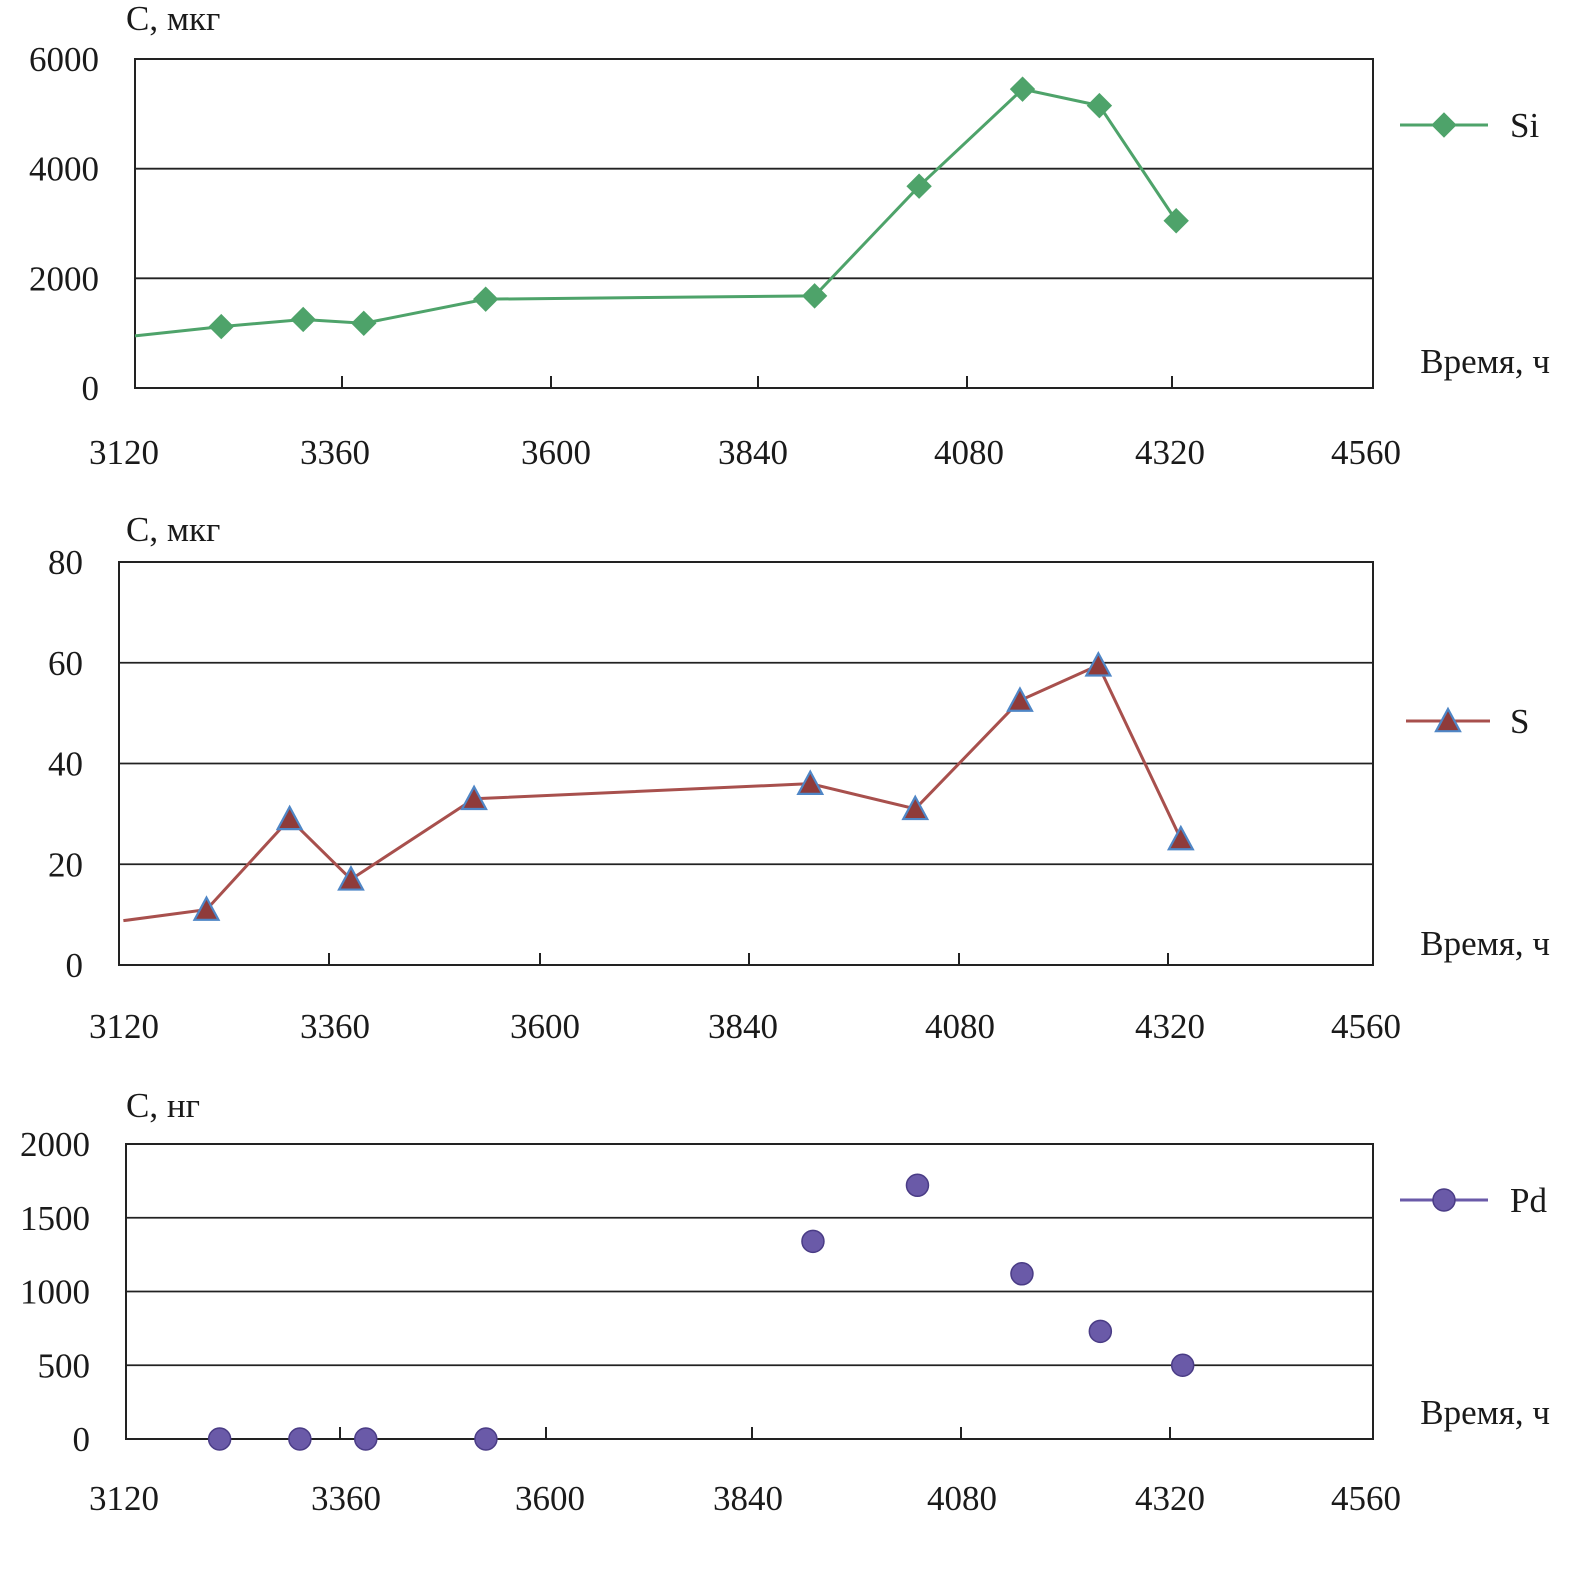 This screenshot has height=1571, width=1582. I want to click on series-pd, so click(701, 1312).